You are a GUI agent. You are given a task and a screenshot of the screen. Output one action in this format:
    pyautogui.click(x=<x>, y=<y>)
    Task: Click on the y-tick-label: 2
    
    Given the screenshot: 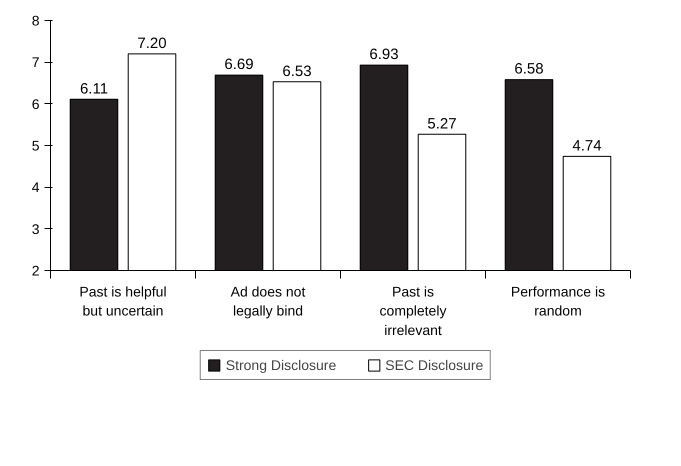 What is the action you would take?
    pyautogui.click(x=36, y=270)
    